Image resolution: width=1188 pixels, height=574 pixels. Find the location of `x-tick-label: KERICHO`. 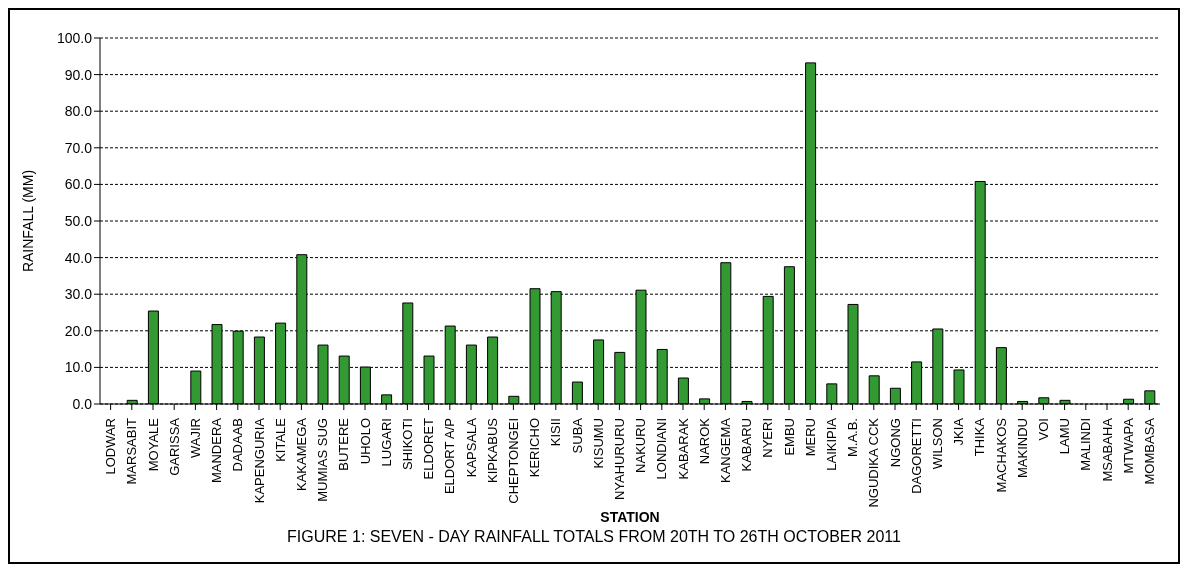

x-tick-label: KERICHO is located at coordinates (535, 448).